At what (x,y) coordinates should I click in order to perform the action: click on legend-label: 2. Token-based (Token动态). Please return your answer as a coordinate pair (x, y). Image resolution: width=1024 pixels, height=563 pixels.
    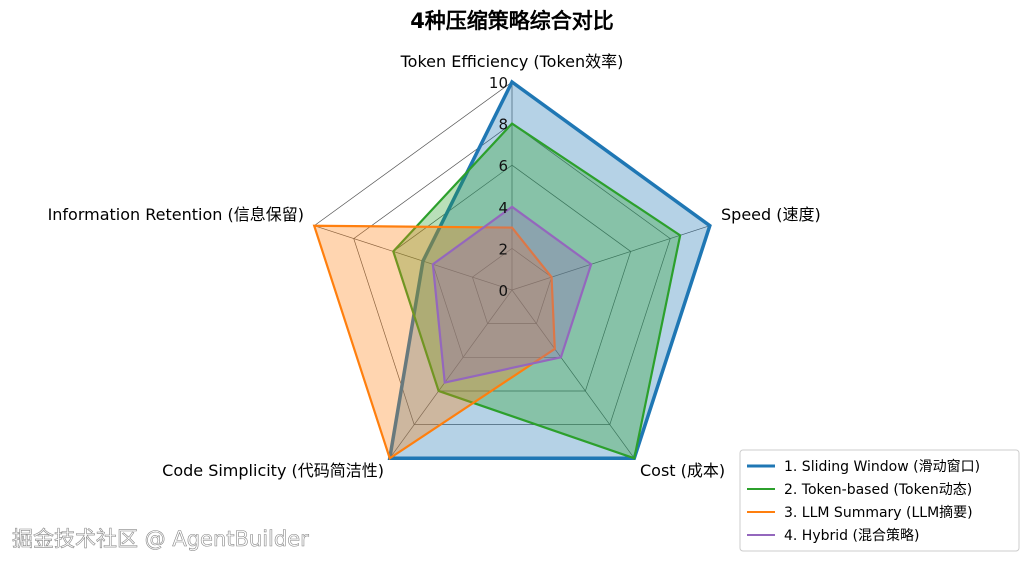
    Looking at the image, I should click on (878, 490).